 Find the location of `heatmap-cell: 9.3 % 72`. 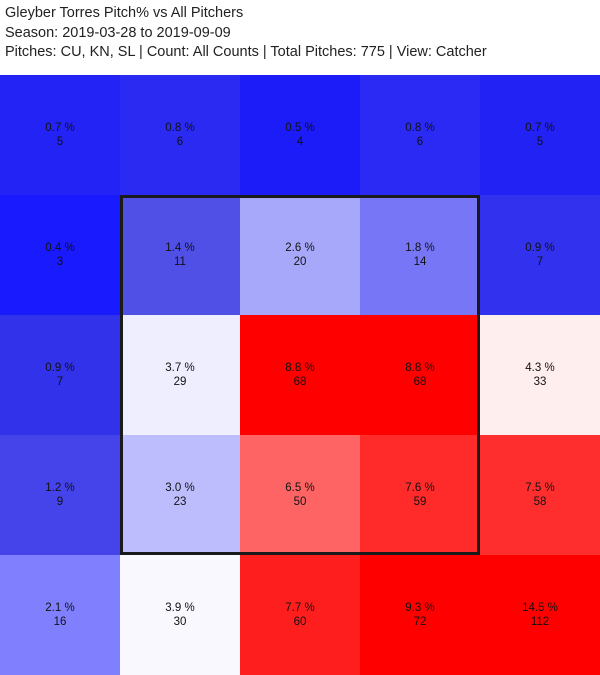

heatmap-cell: 9.3 % 72 is located at coordinates (420, 615).